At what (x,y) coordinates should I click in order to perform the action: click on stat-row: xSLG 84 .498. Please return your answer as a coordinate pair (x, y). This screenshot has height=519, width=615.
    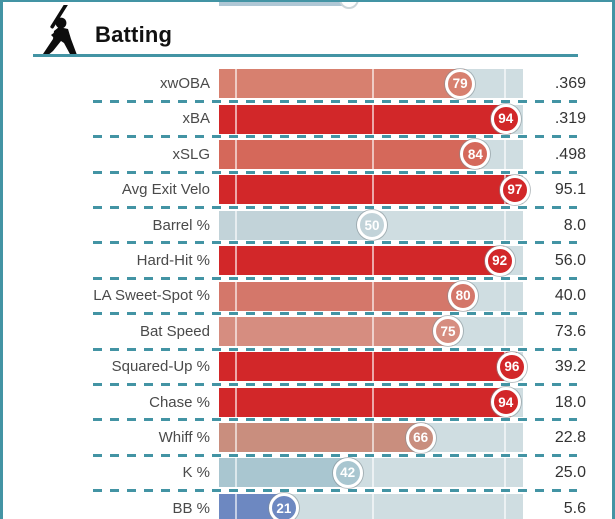
    Looking at the image, I should click on (307, 153).